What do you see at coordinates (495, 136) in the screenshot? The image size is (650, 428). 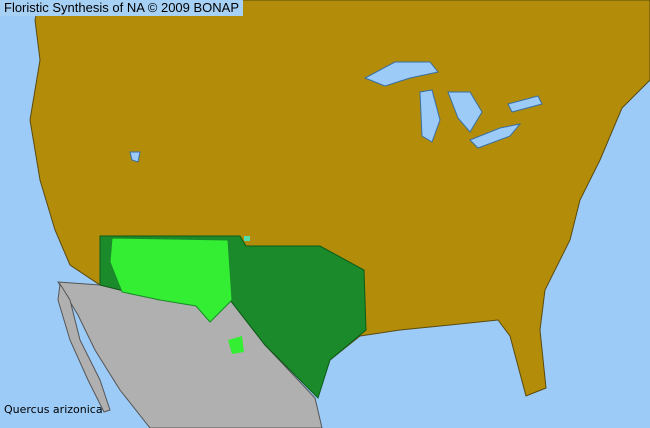 I see `lake-erie` at bounding box center [495, 136].